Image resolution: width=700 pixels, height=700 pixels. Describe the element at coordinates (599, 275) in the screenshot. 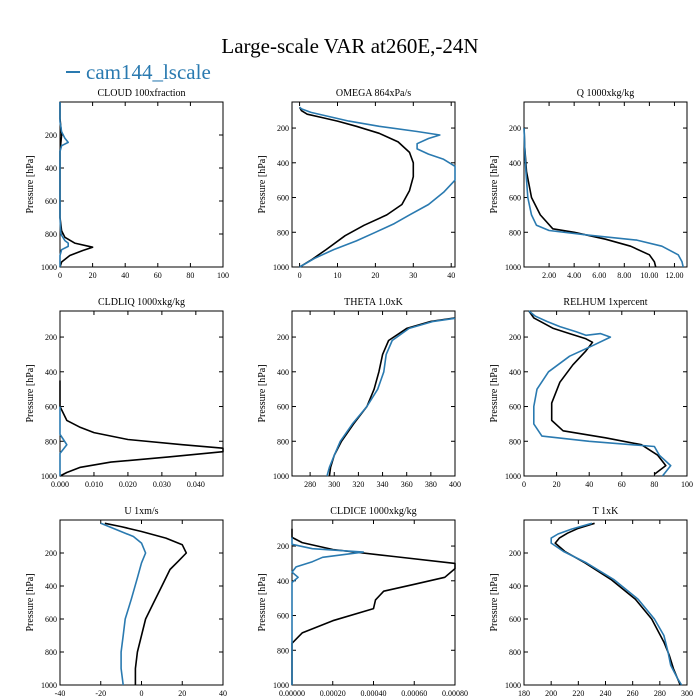

I see `x-tick-label: 6.00` at that location.